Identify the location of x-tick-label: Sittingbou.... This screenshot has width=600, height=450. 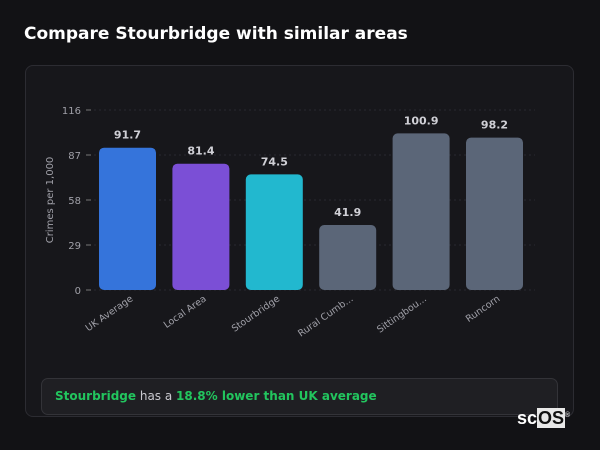
(402, 314).